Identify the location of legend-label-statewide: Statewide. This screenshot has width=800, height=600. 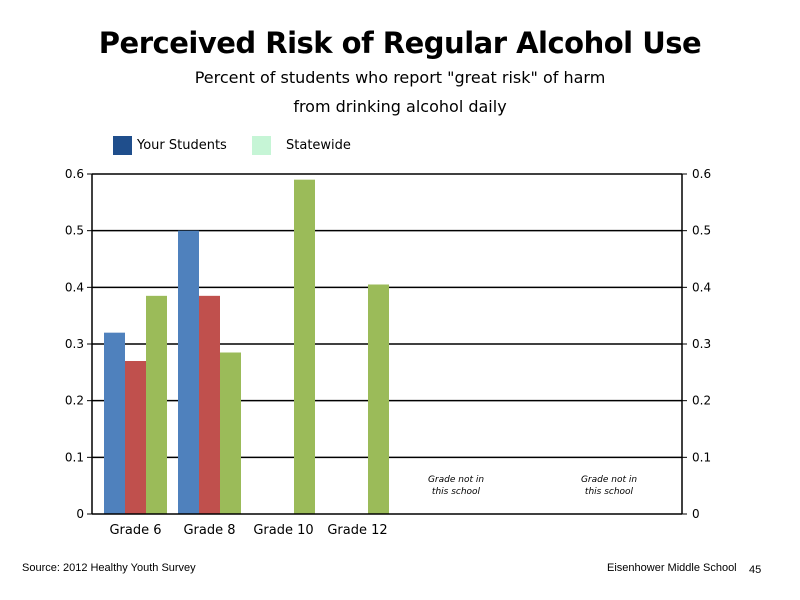
(318, 145).